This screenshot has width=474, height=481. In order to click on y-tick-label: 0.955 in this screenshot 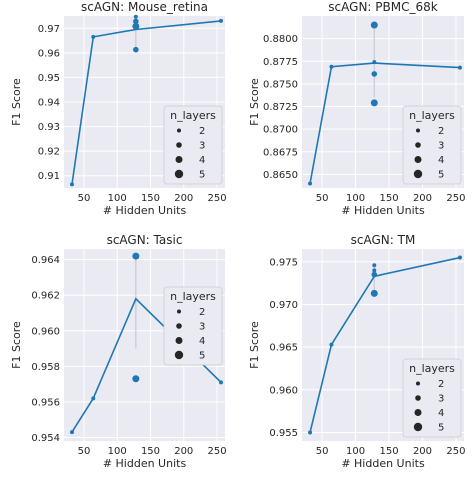, I will do `click(283, 433)`.